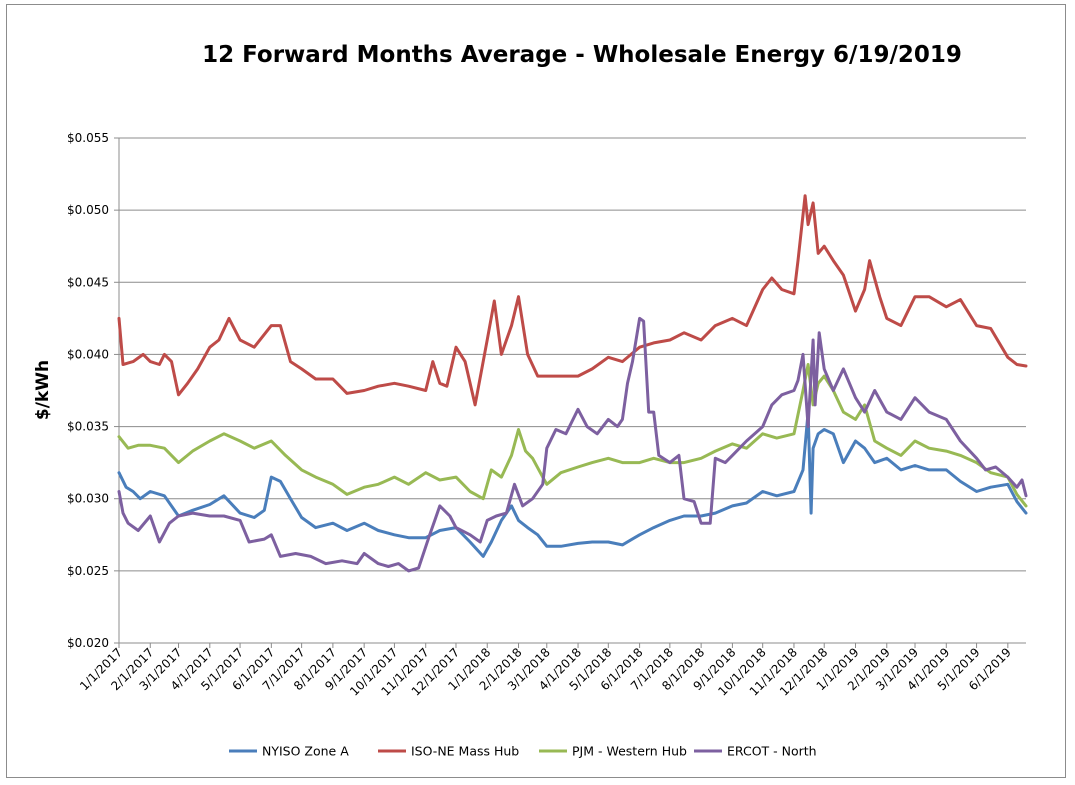 Image resolution: width=1075 pixels, height=785 pixels. What do you see at coordinates (88, 499) in the screenshot?
I see `y-tick-label: $0.030` at bounding box center [88, 499].